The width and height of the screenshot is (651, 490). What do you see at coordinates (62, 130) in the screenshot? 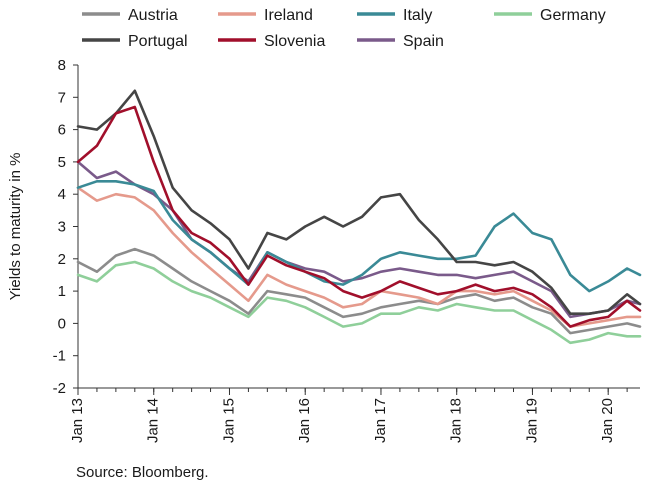
I see `y-tick-label: 6` at bounding box center [62, 130].